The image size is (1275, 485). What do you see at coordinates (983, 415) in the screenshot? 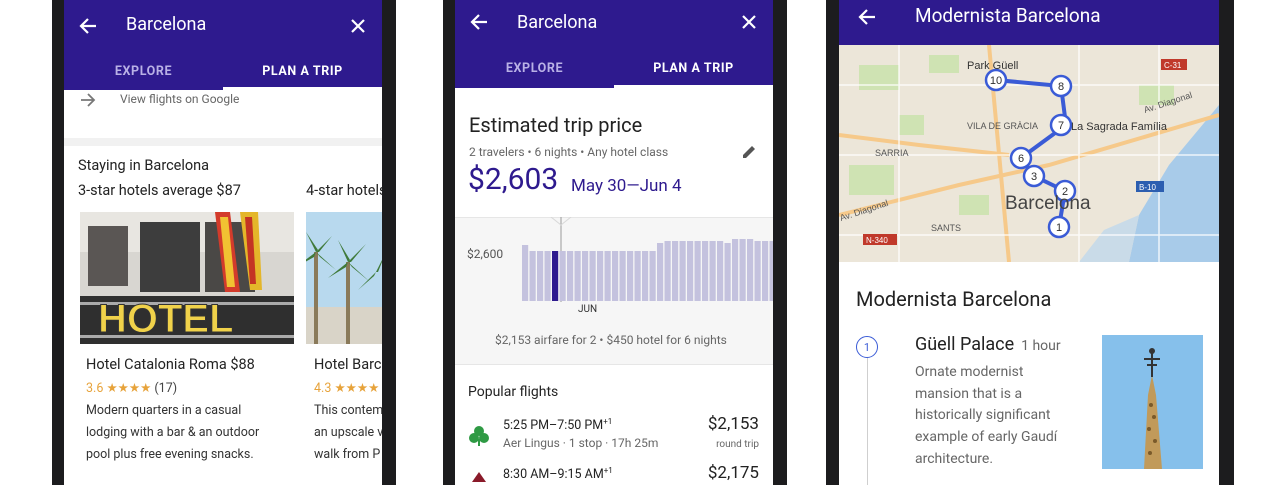
I see `stop-1-desc-line: historically significant` at bounding box center [983, 415].